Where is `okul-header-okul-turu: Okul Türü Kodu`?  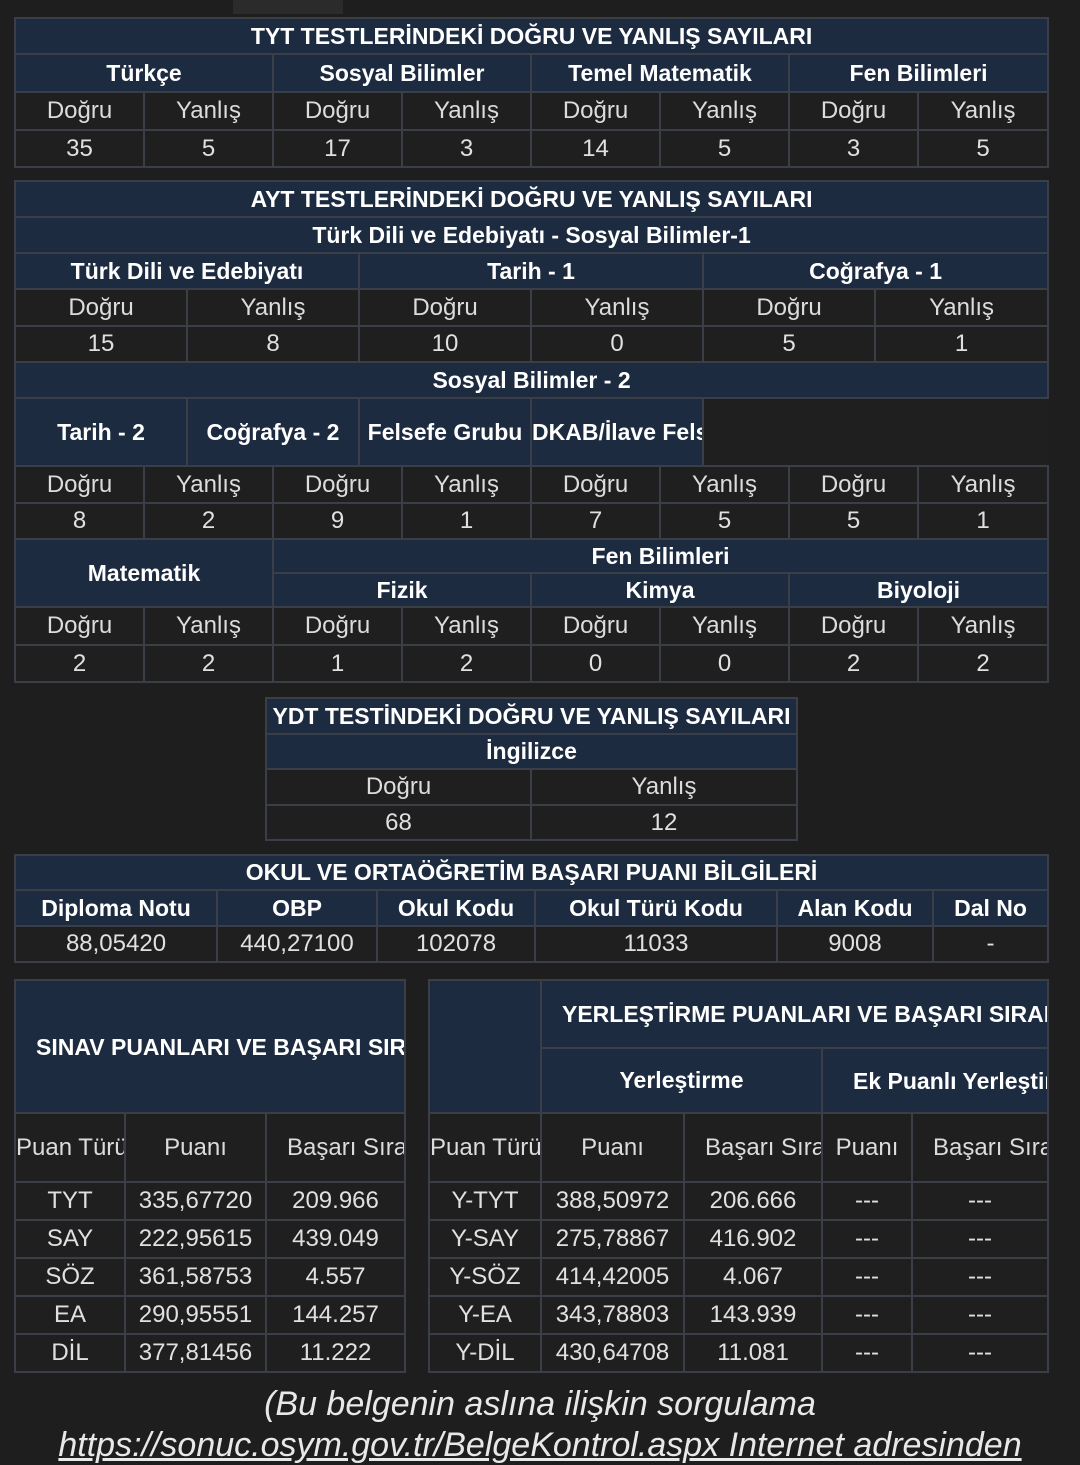 okul-header-okul-turu: Okul Türü Kodu is located at coordinates (656, 908).